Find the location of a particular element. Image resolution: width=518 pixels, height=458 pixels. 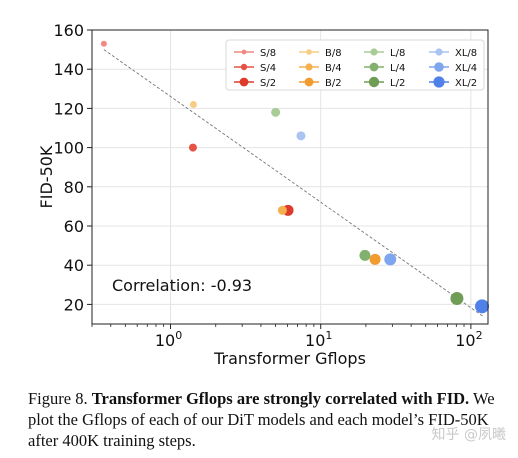

legend-label: L/8 is located at coordinates (397, 53).